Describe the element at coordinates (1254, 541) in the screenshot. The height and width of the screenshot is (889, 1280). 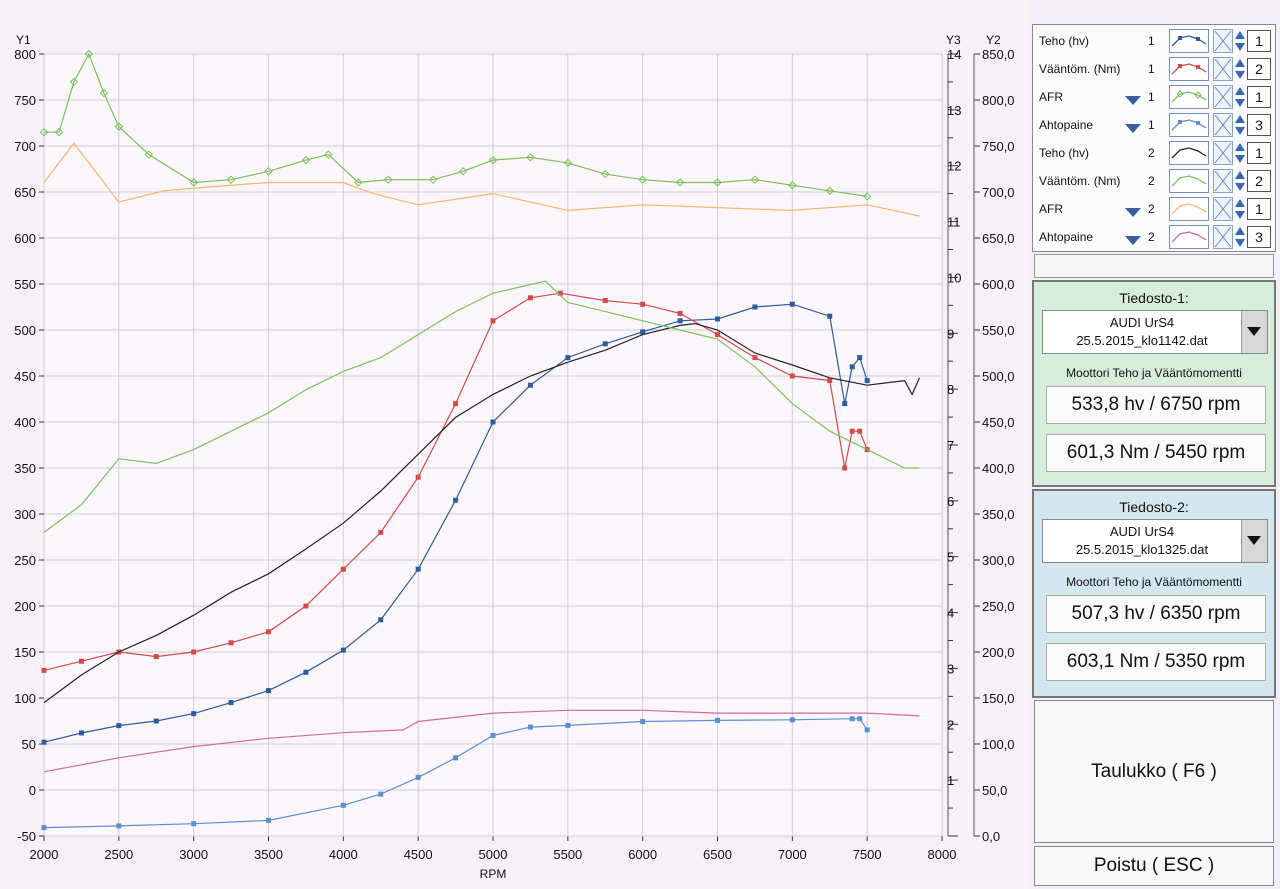
I see `file2-dropdown-button` at that location.